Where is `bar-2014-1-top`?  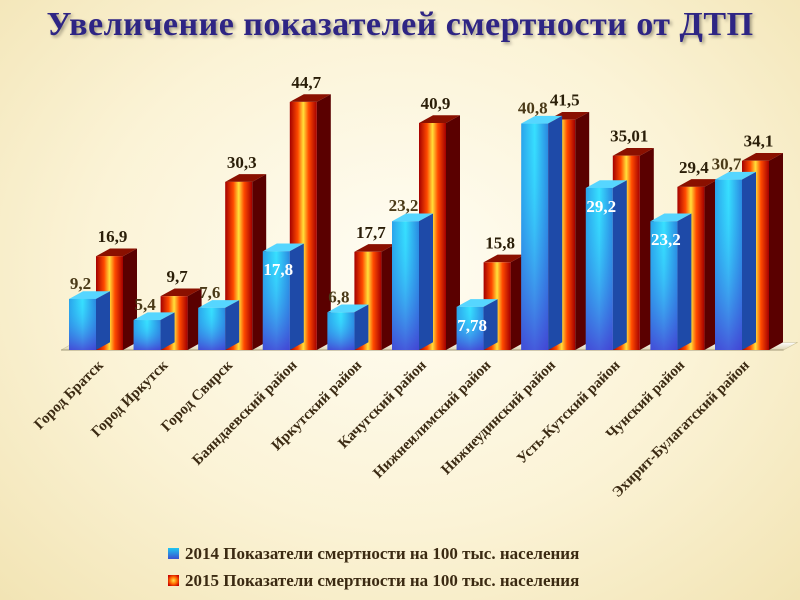 bar-2014-1-top is located at coordinates (154, 316).